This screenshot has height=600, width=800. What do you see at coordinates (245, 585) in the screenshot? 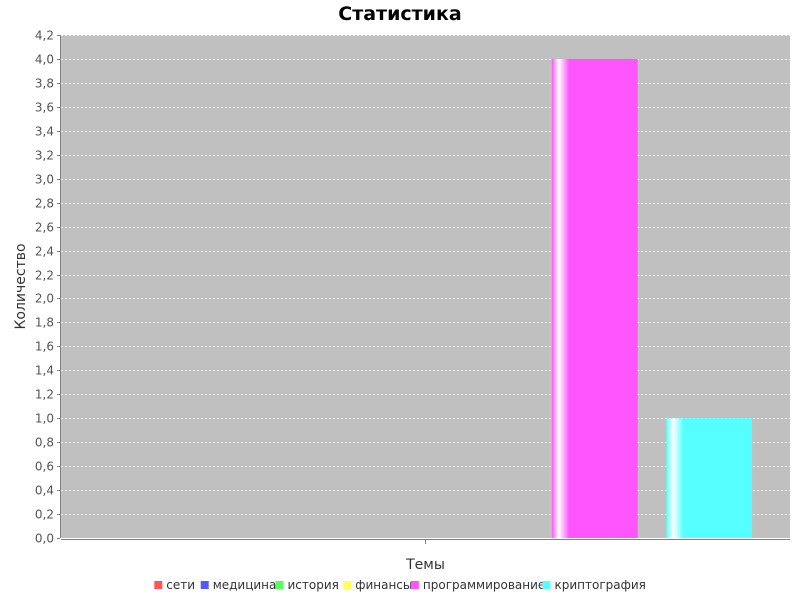
I see `legend-label: медицина` at bounding box center [245, 585].